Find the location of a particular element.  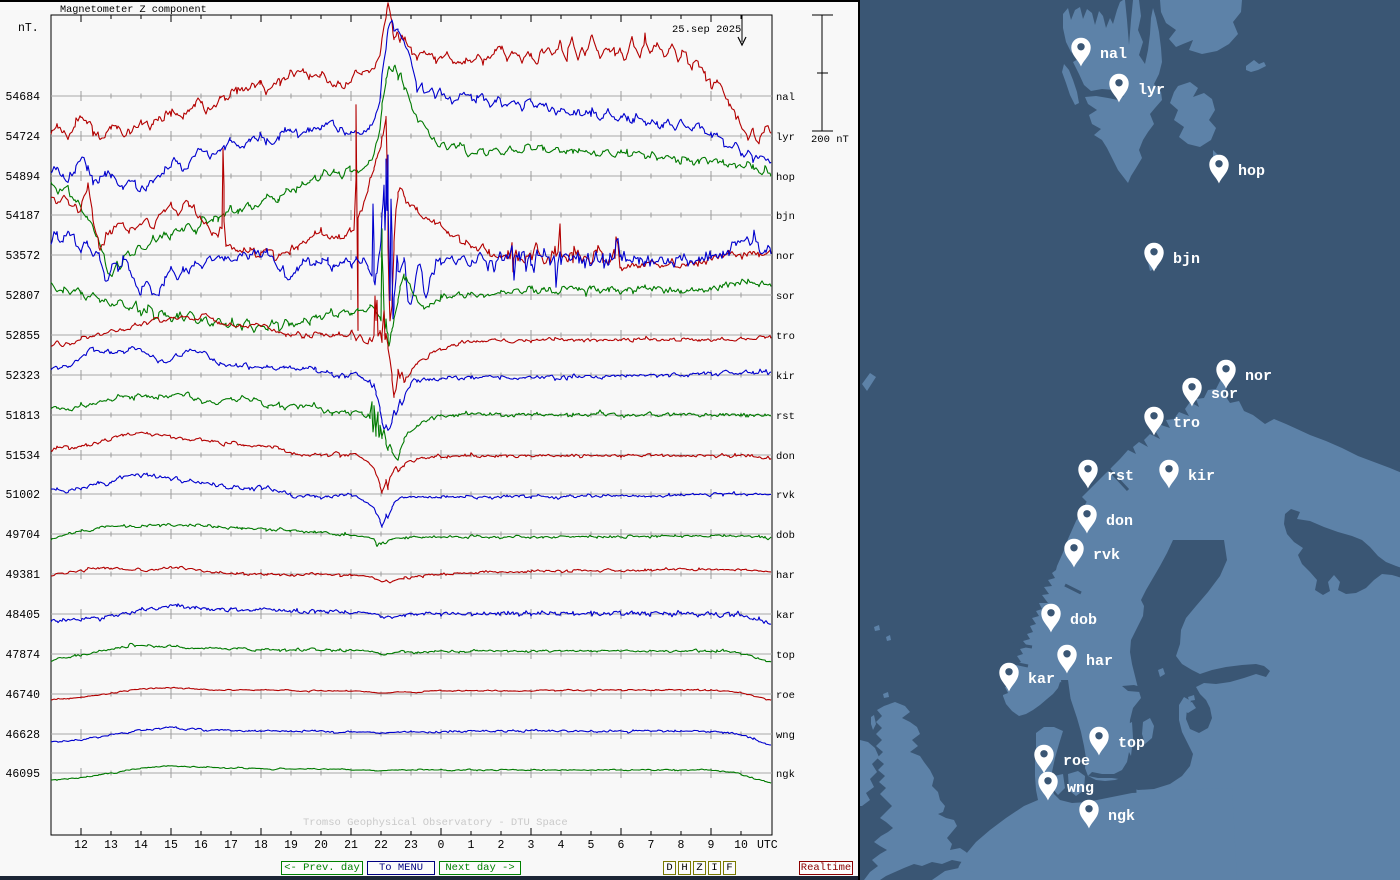

svg-text: 52855 is located at coordinates (22, 336).